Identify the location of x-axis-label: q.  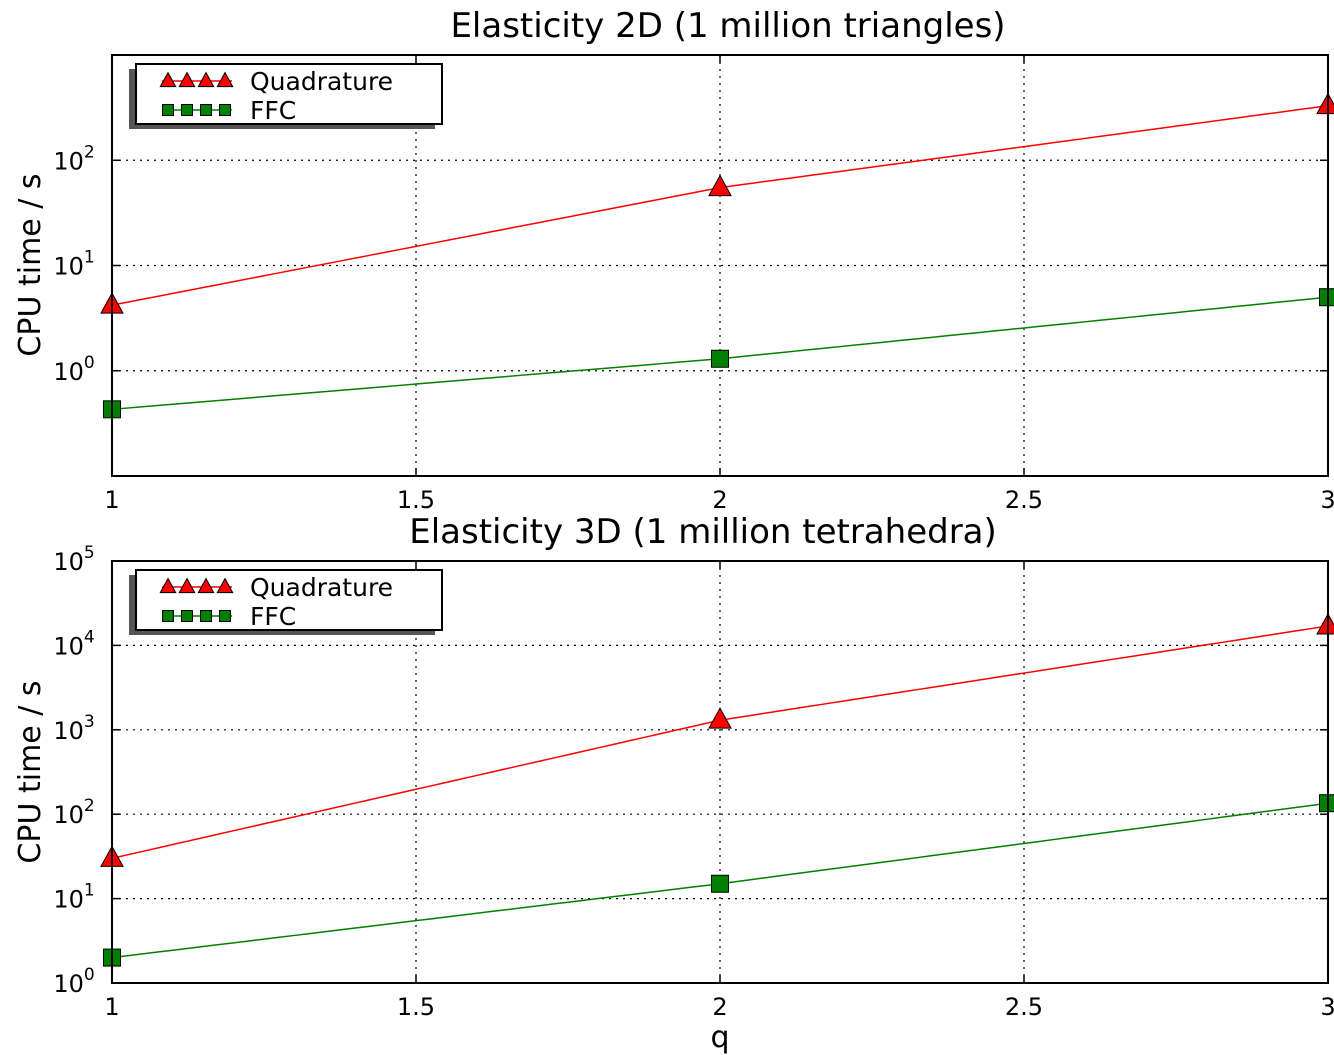
(719, 1037).